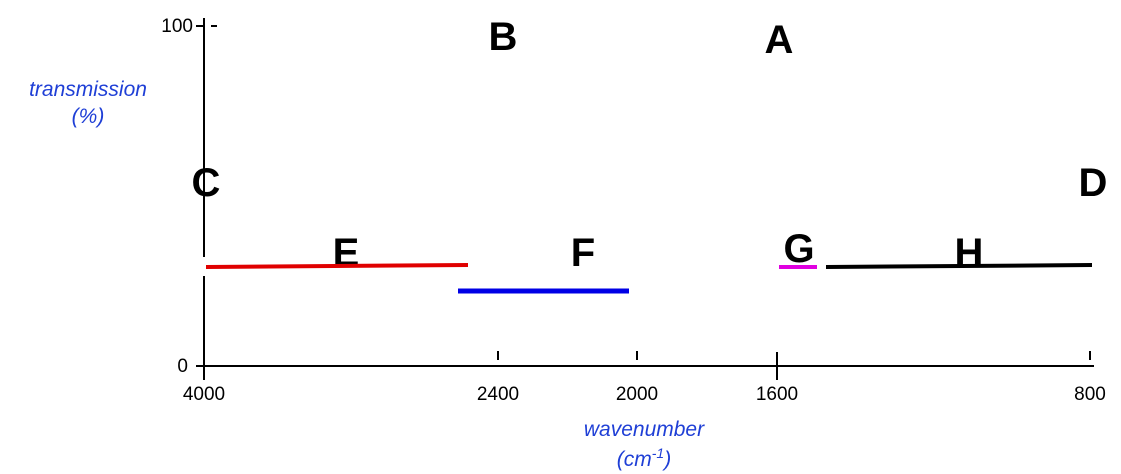  Describe the element at coordinates (204, 266) in the screenshot. I see `axis-gap-mask` at that location.